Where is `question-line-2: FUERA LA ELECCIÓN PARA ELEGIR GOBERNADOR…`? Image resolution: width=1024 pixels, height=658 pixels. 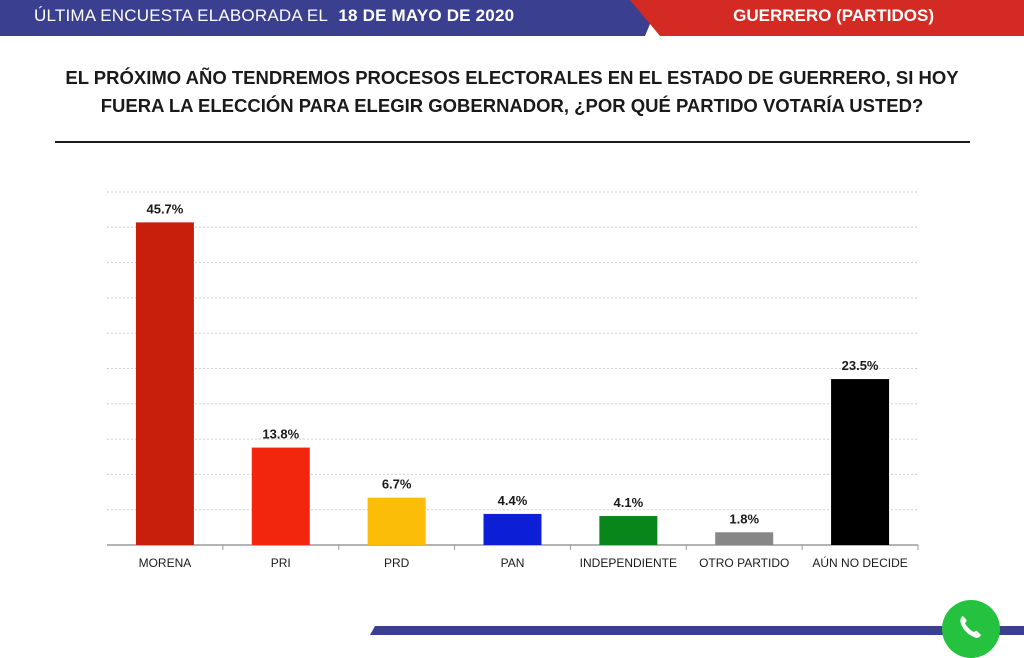
question-line-2: FUERA LA ELECCIÓN PARA ELEGIR GOBERNADOR… is located at coordinates (512, 105).